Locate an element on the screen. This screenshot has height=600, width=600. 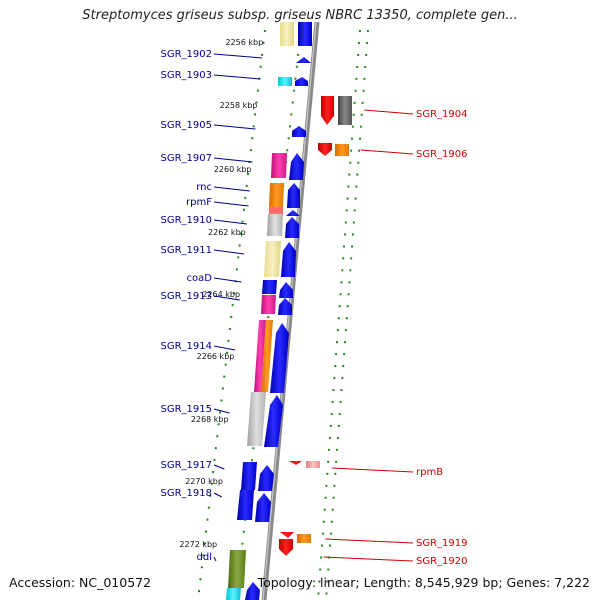
gene-label: rpmB is located at coordinates (429, 472).